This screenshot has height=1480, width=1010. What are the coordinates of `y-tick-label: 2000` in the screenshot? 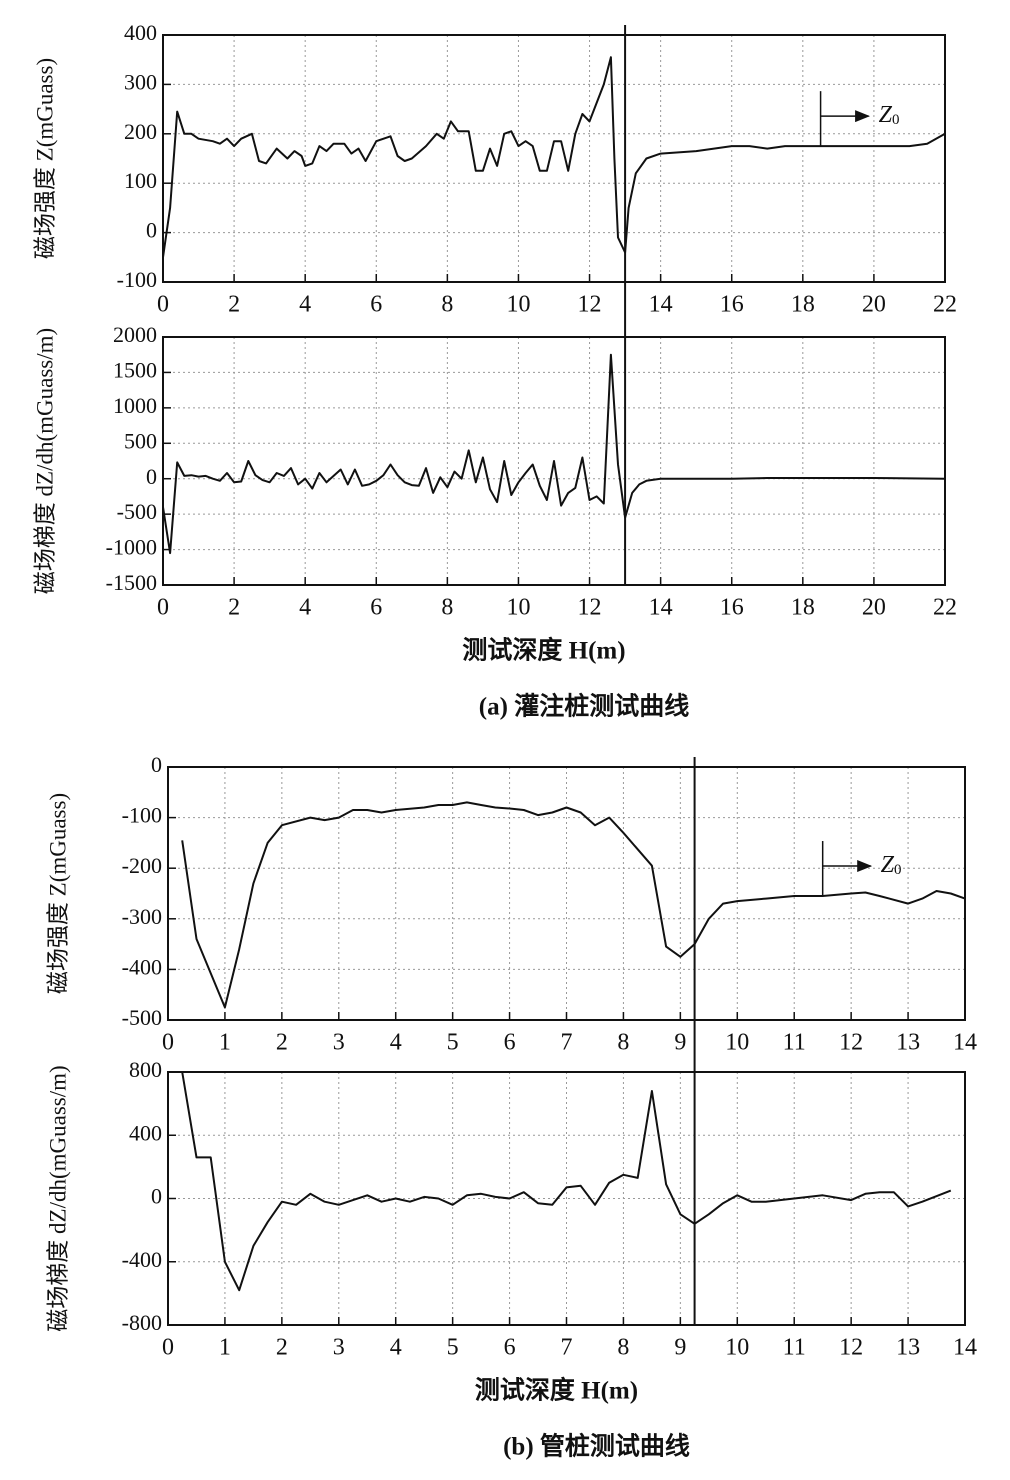 It's located at (135, 334).